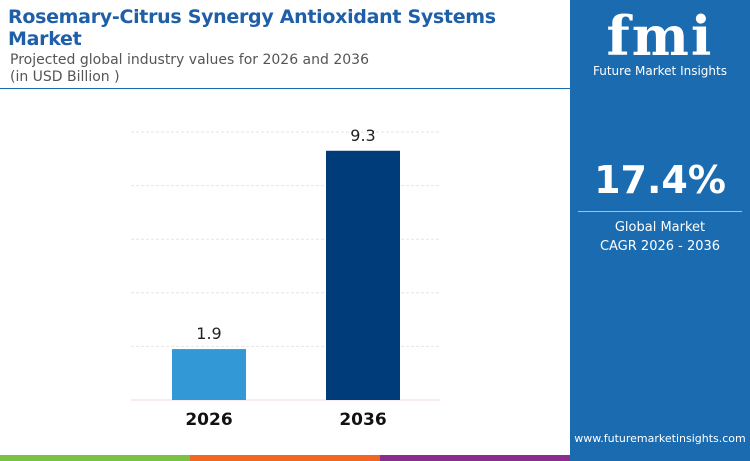 This screenshot has width=750, height=461. What do you see at coordinates (363, 275) in the screenshot?
I see `bar-2036` at bounding box center [363, 275].